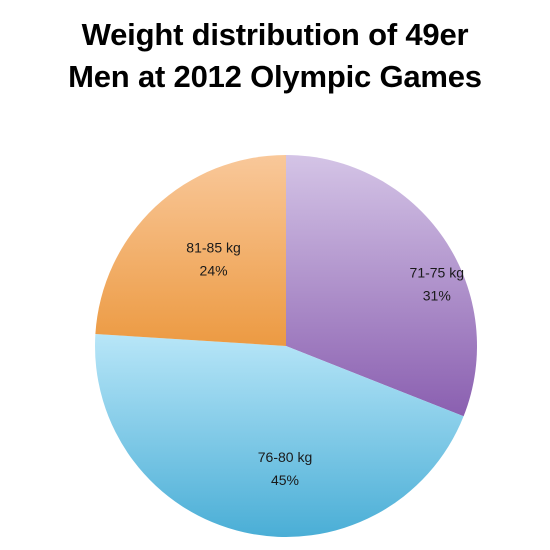  What do you see at coordinates (213, 247) in the screenshot?
I see `slice-label-81-85-kg: 81-85 kg` at bounding box center [213, 247].